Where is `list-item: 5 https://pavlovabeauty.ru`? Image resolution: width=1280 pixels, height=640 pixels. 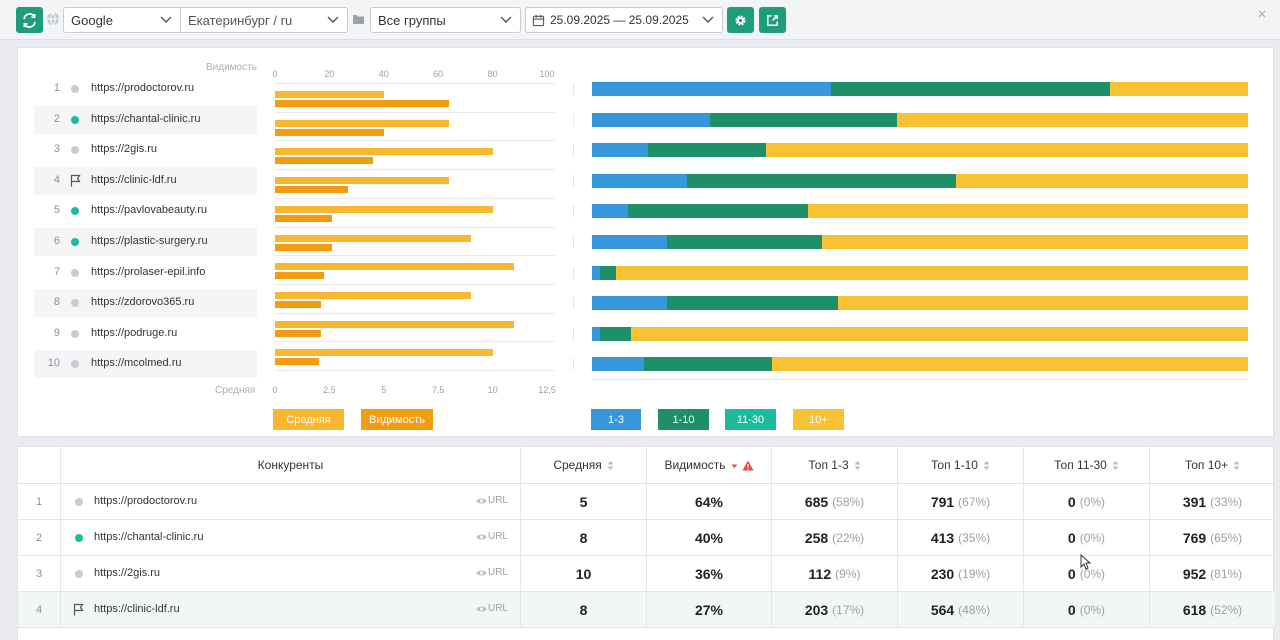
list-item: 5 https://pavlovabeauty.ru is located at coordinates (145, 211).